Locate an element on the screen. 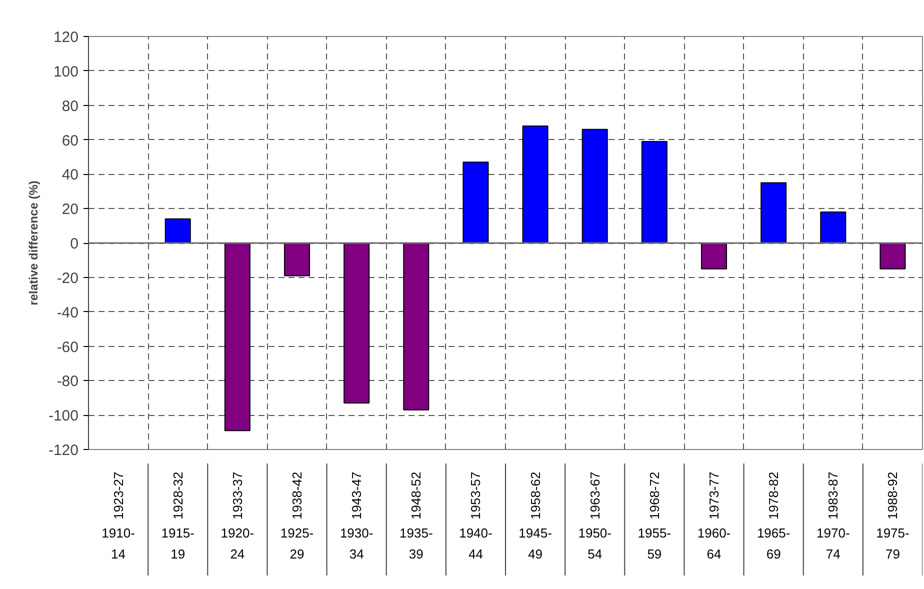 The height and width of the screenshot is (589, 924). y-tick-label: 20 is located at coordinates (70, 209).